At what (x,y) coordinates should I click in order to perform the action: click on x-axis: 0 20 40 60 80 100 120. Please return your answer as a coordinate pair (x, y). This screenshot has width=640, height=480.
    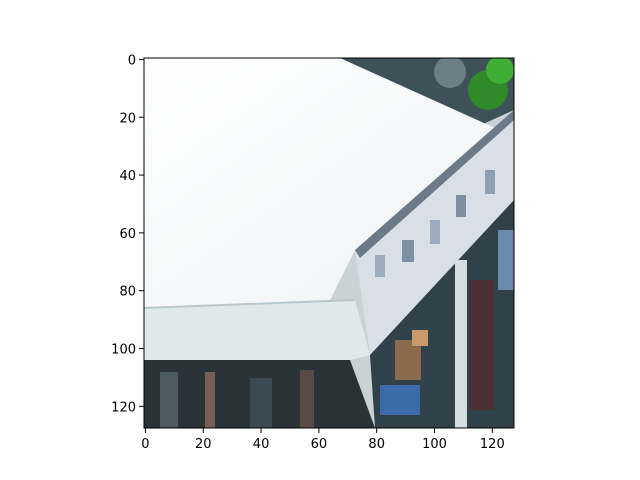
    Looking at the image, I should click on (323, 440).